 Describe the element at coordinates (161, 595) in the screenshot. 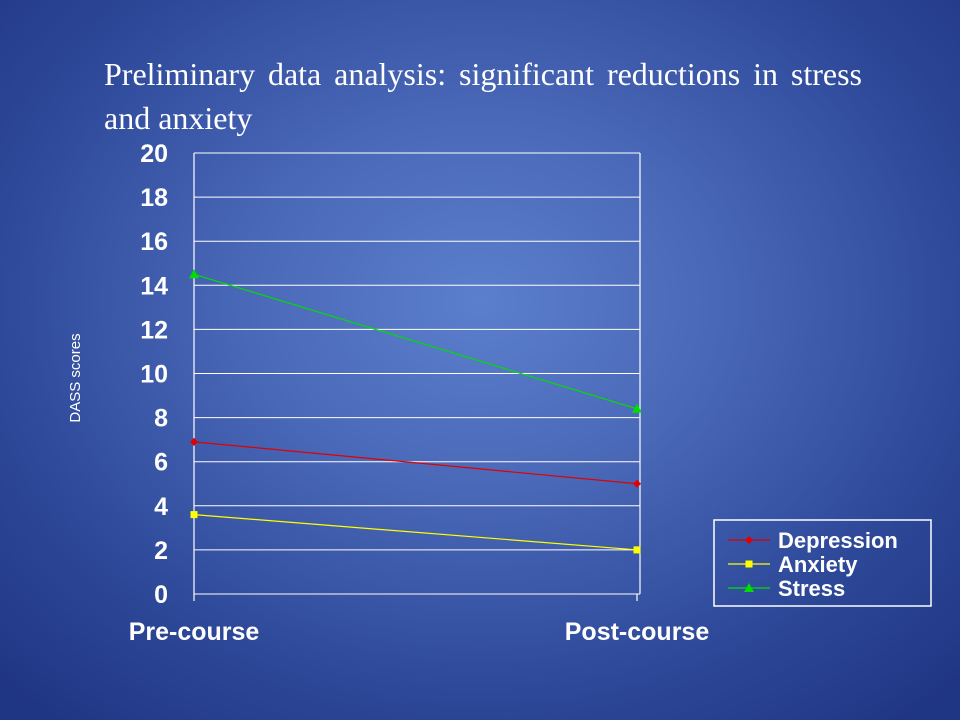

I see `y-tick-label: 0` at that location.